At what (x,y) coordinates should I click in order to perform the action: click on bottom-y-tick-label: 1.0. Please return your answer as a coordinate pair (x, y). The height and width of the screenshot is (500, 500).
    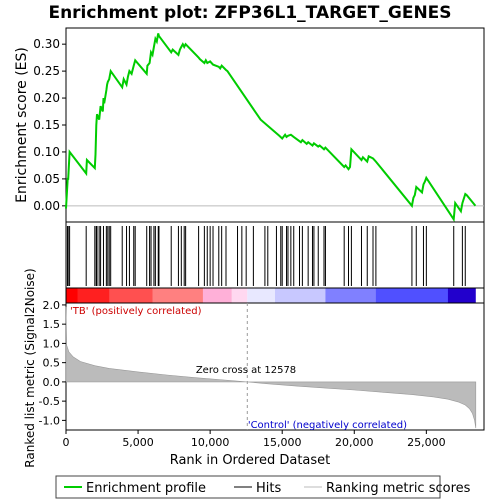
    Looking at the image, I should click on (52, 343).